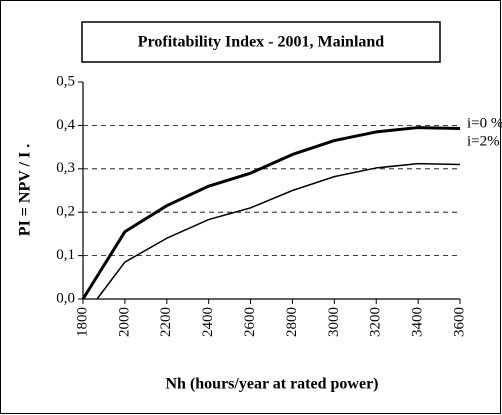 Image resolution: width=502 pixels, height=415 pixels. Describe the element at coordinates (459, 322) in the screenshot. I see `x-tick-label: 3600` at that location.